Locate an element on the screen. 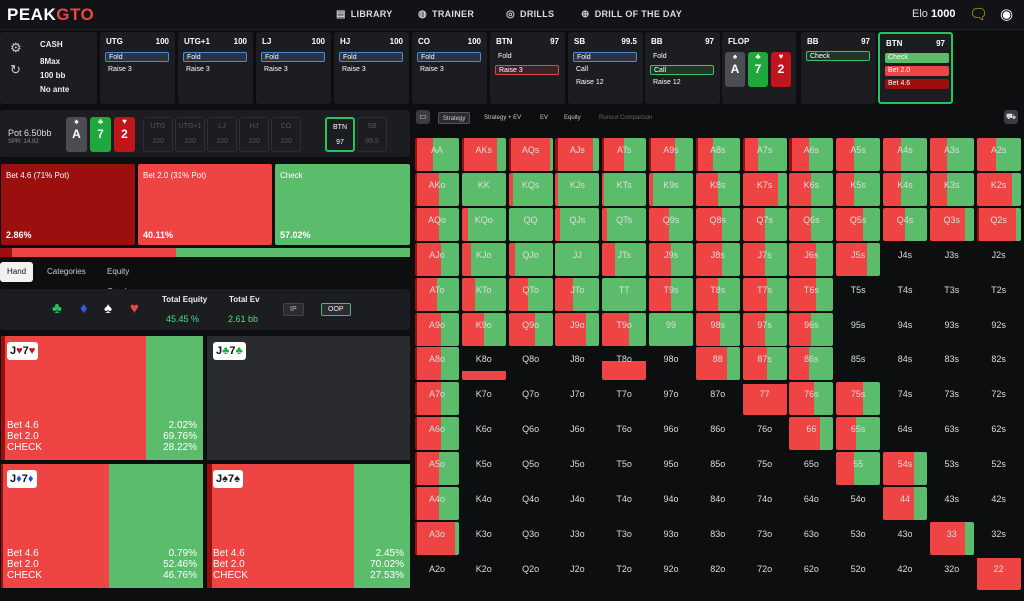  range-cell: 86o is located at coordinates (717, 434).